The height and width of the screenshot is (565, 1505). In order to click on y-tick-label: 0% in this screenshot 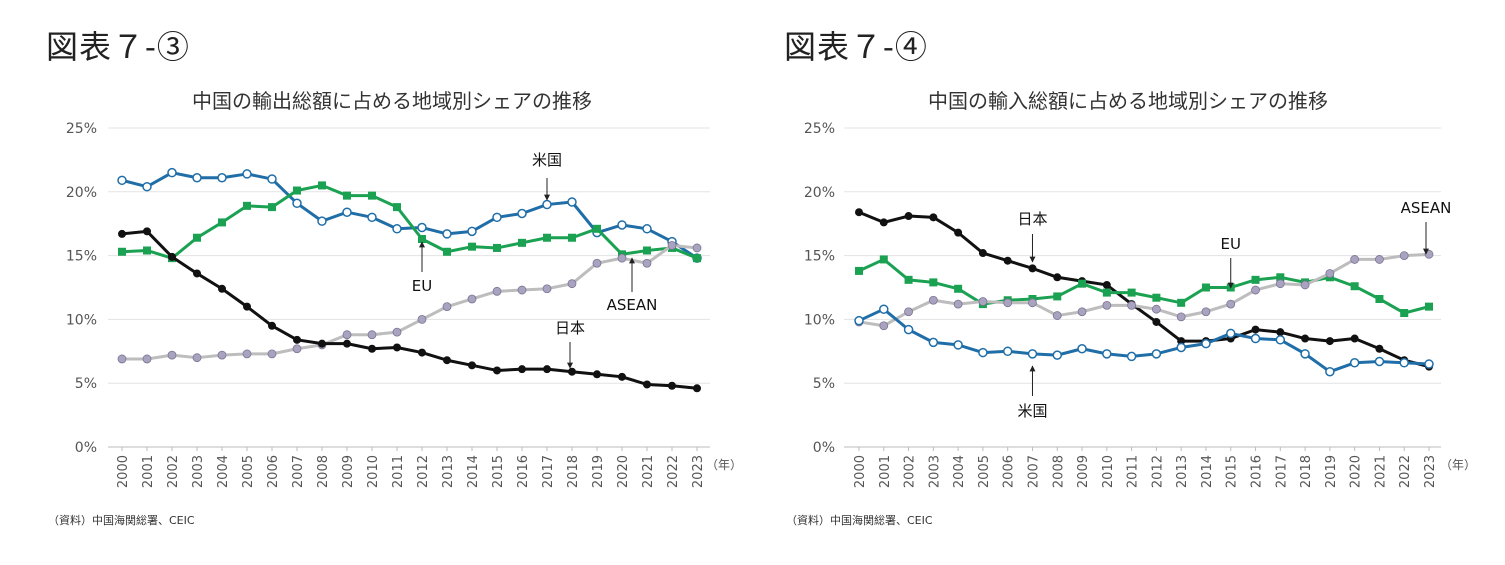, I will do `click(86, 448)`.